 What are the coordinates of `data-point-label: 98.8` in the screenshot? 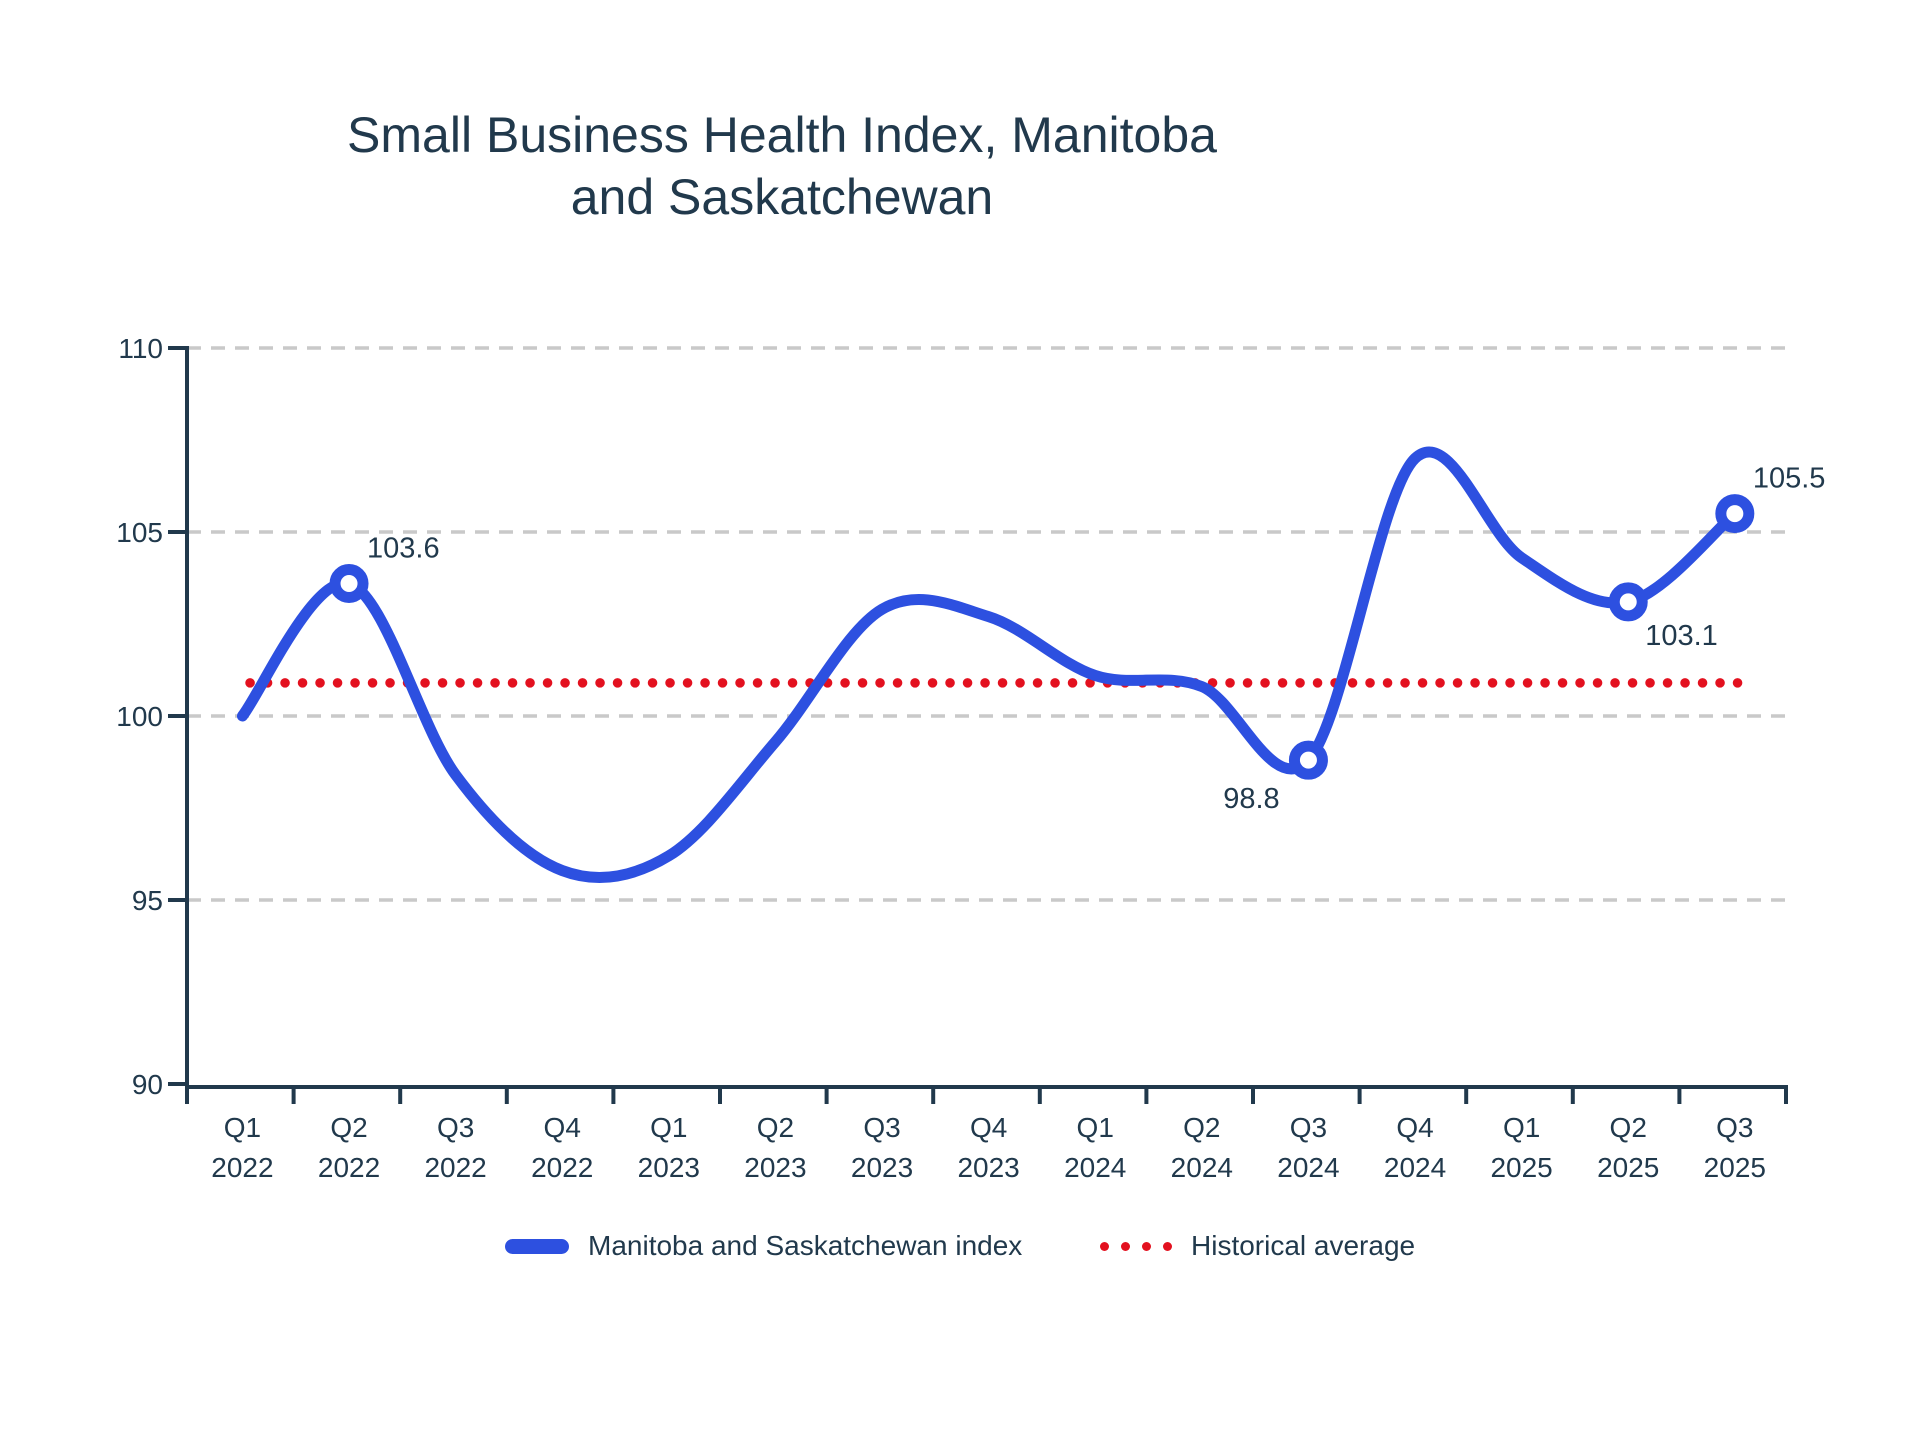 It's located at (1251, 799).